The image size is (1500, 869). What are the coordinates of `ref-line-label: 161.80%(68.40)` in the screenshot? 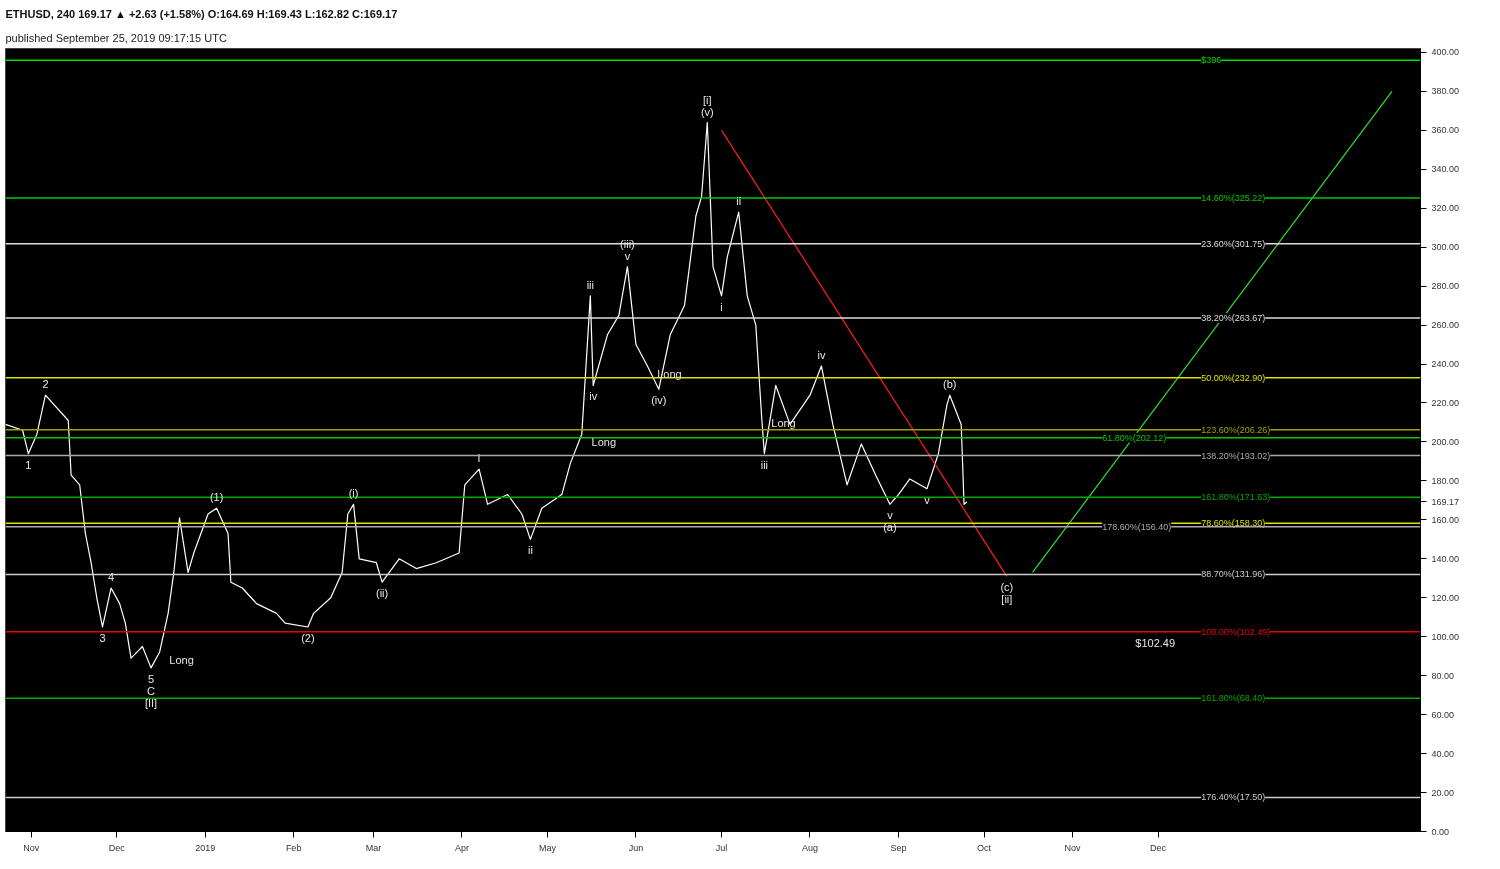 It's located at (1233, 698).